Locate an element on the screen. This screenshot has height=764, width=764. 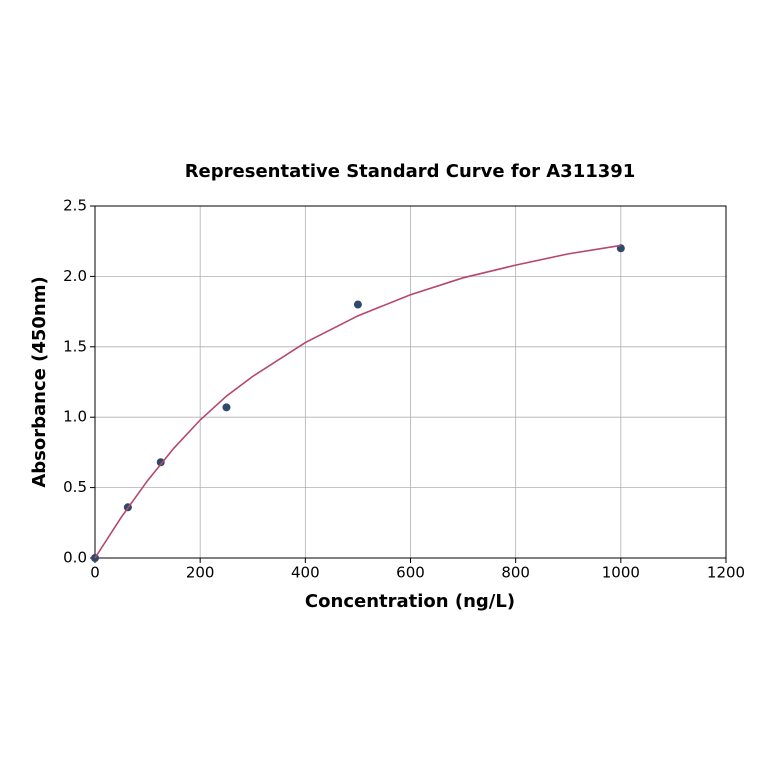
x-tick-label: 200 is located at coordinates (200, 573).